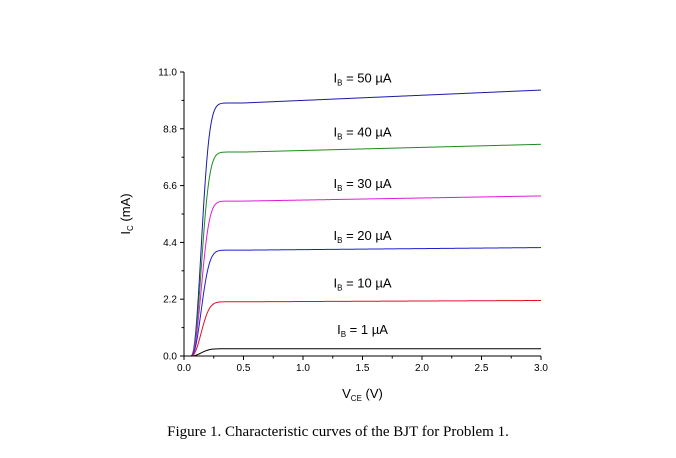 This screenshot has width=676, height=458. I want to click on x-tick-label: 2.0, so click(422, 368).